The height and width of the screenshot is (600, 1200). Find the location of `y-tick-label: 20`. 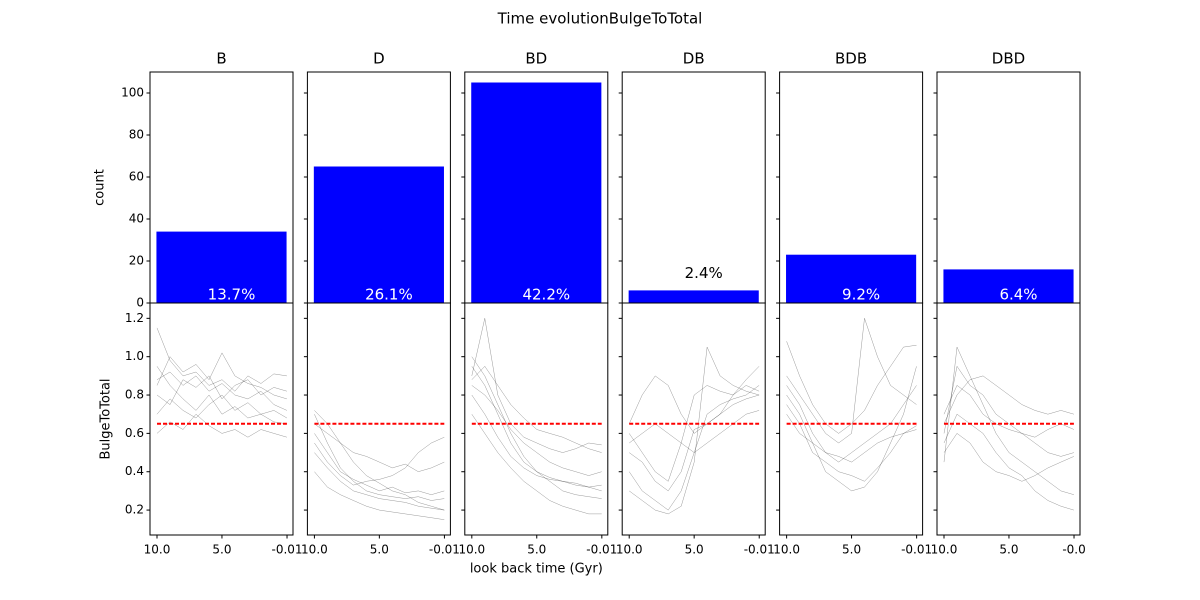

y-tick-label: 20 is located at coordinates (136, 261).